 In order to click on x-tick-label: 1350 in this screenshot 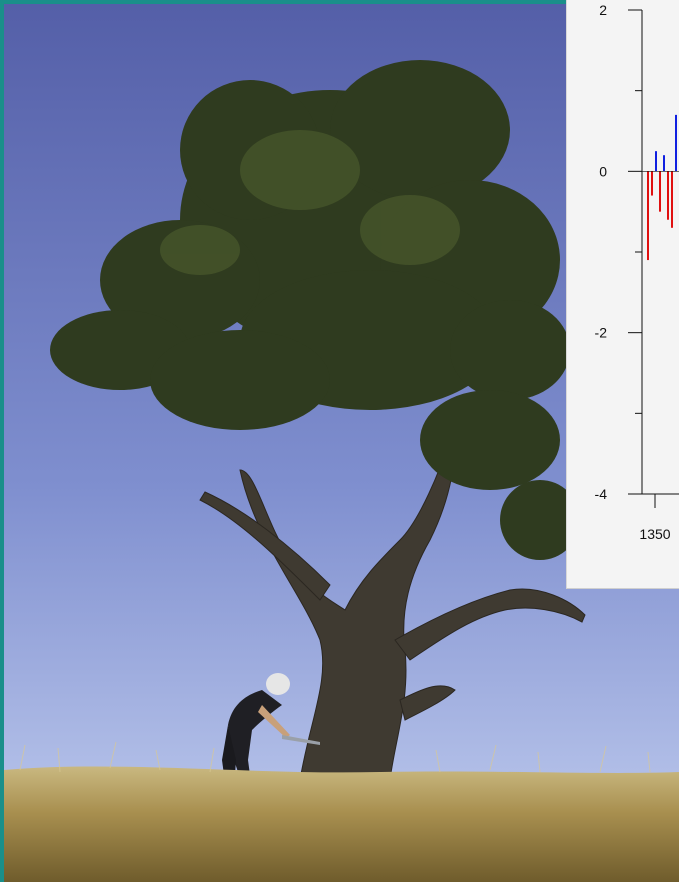, I will do `click(654, 534)`.